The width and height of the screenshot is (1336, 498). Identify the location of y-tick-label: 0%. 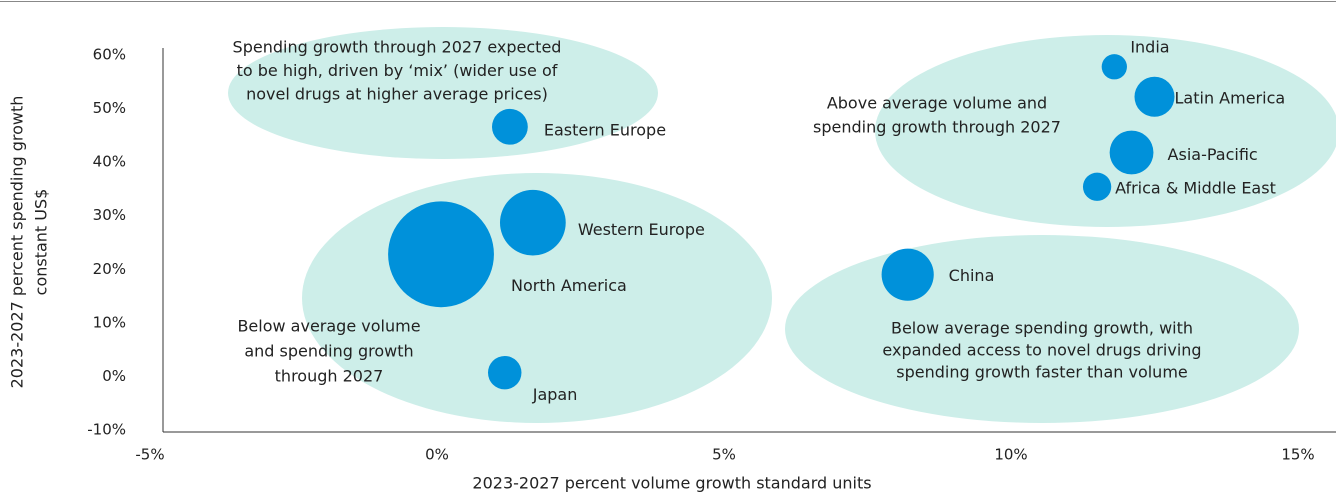
(114, 376).